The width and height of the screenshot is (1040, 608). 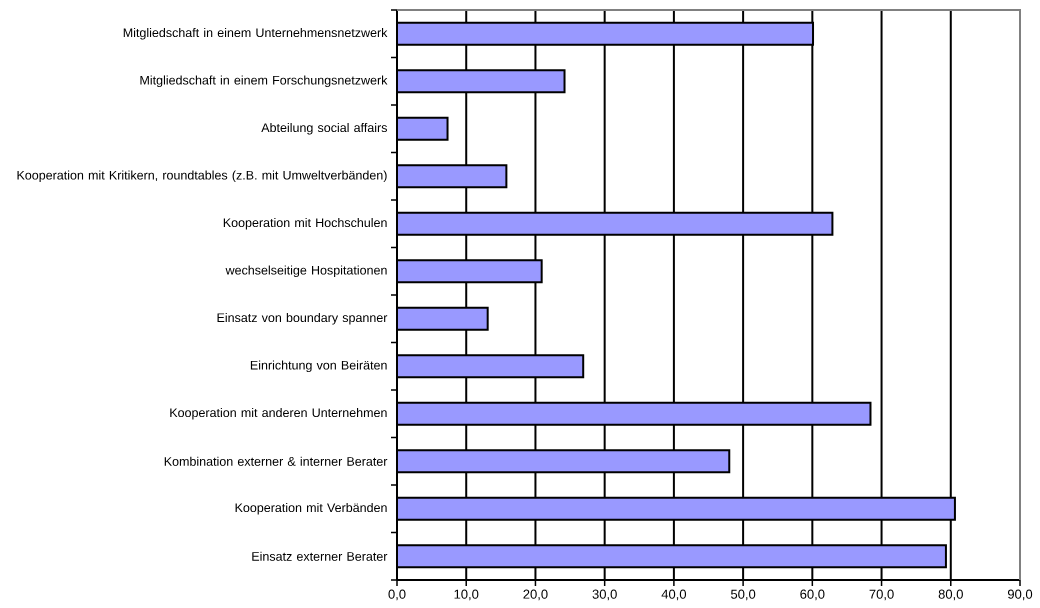 What do you see at coordinates (422, 128) in the screenshot?
I see `bar` at bounding box center [422, 128].